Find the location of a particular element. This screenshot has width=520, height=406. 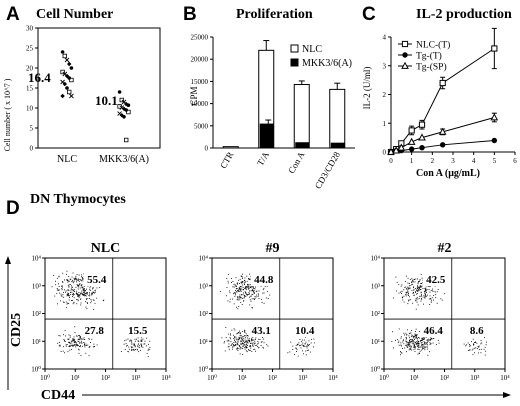

panel-c-legend-marker is located at coordinates (405, 44).